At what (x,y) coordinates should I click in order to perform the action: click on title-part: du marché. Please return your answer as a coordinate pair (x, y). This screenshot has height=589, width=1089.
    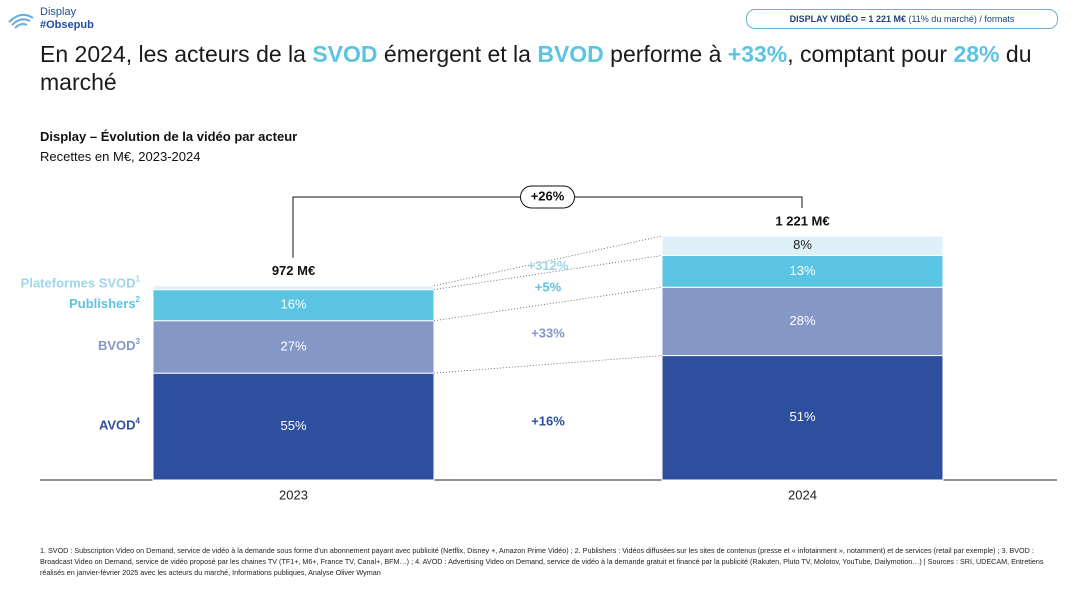
    Looking at the image, I should click on (536, 68).